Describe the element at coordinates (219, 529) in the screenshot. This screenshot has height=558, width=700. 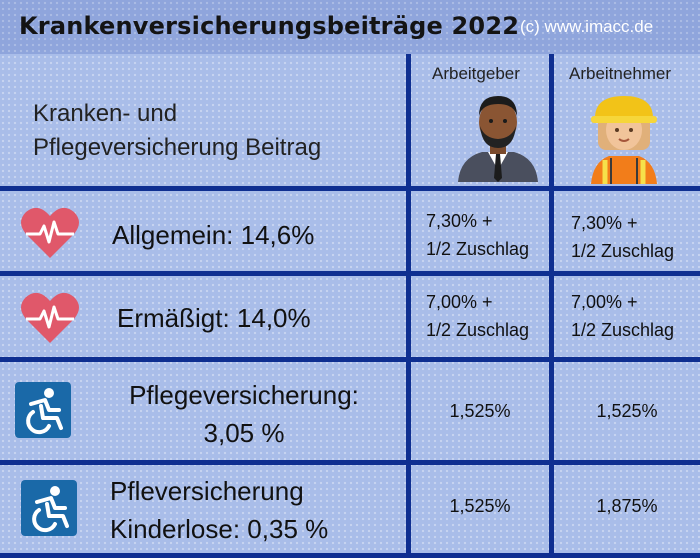
I see `row-label-line: Kinderlose: 0,35 %` at that location.